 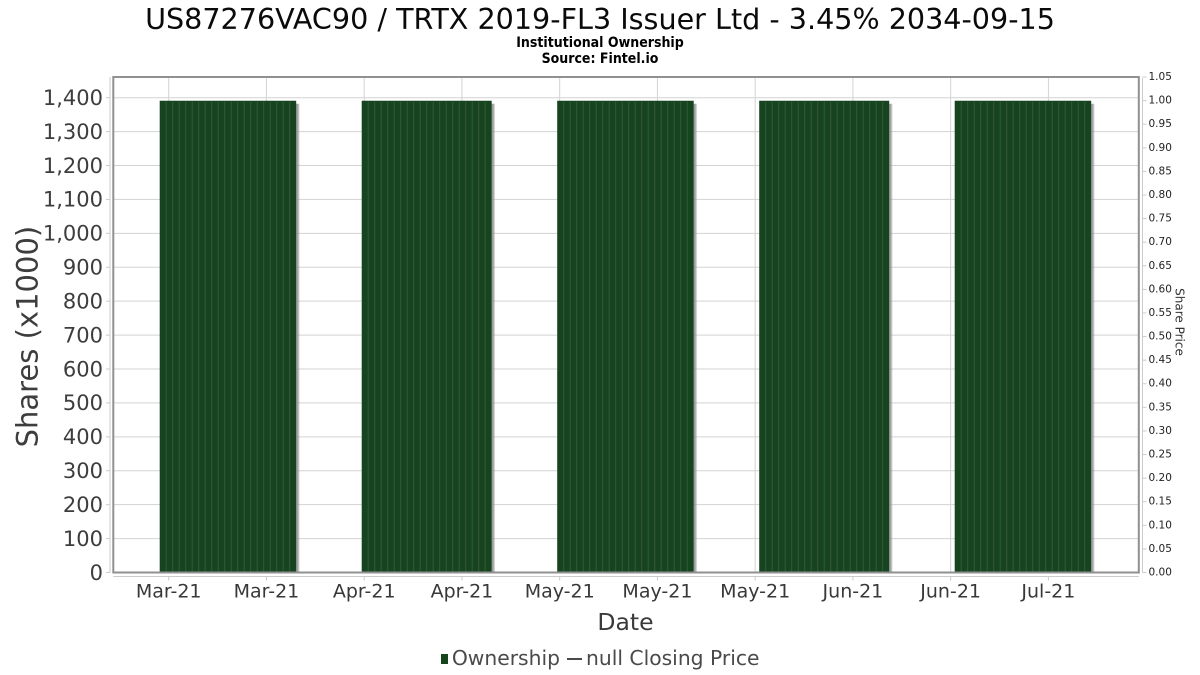 I want to click on legend: Ownership null Closing Price, so click(x=600, y=658).